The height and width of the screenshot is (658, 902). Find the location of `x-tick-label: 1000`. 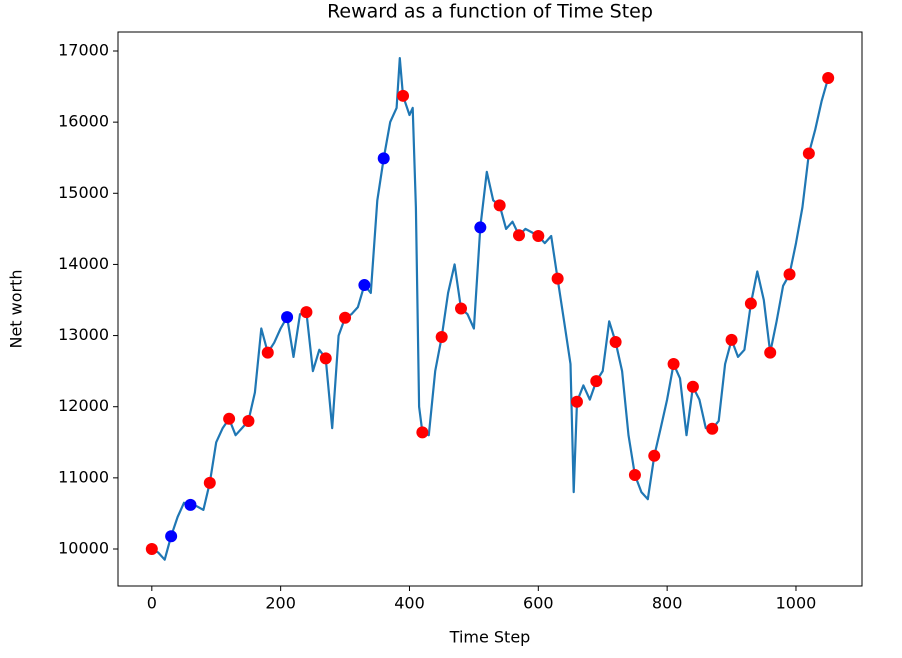

x-tick-label: 1000 is located at coordinates (796, 603).